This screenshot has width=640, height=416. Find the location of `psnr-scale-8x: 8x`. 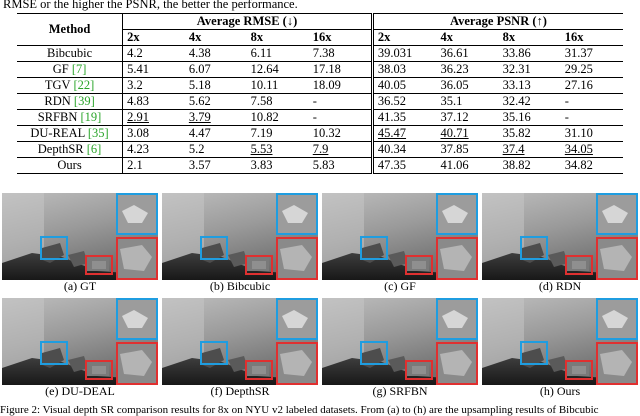

psnr-scale-8x: 8x is located at coordinates (509, 37).